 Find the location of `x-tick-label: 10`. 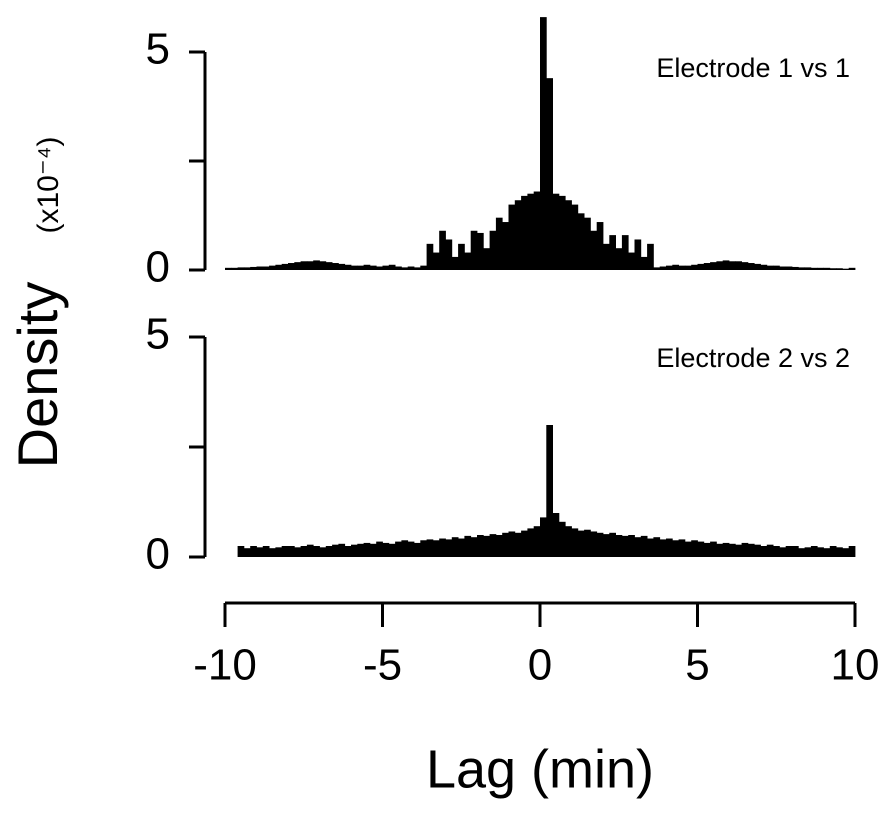

x-tick-label: 10 is located at coordinates (855, 665).